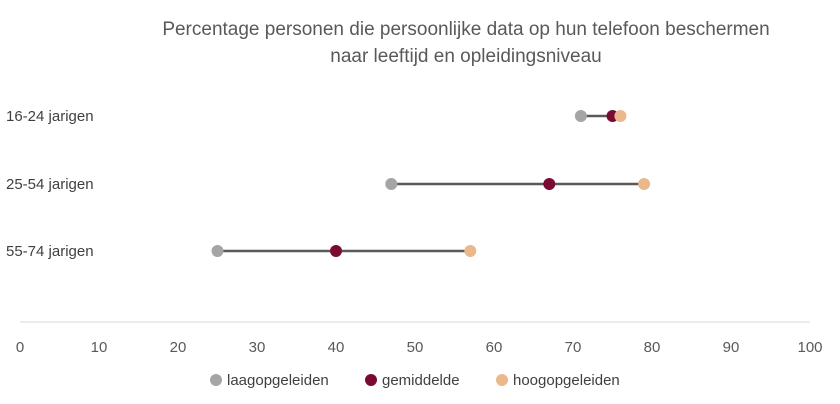 The image size is (840, 404). Describe the element at coordinates (99, 347) in the screenshot. I see `x-tick-label-10: 10` at that location.